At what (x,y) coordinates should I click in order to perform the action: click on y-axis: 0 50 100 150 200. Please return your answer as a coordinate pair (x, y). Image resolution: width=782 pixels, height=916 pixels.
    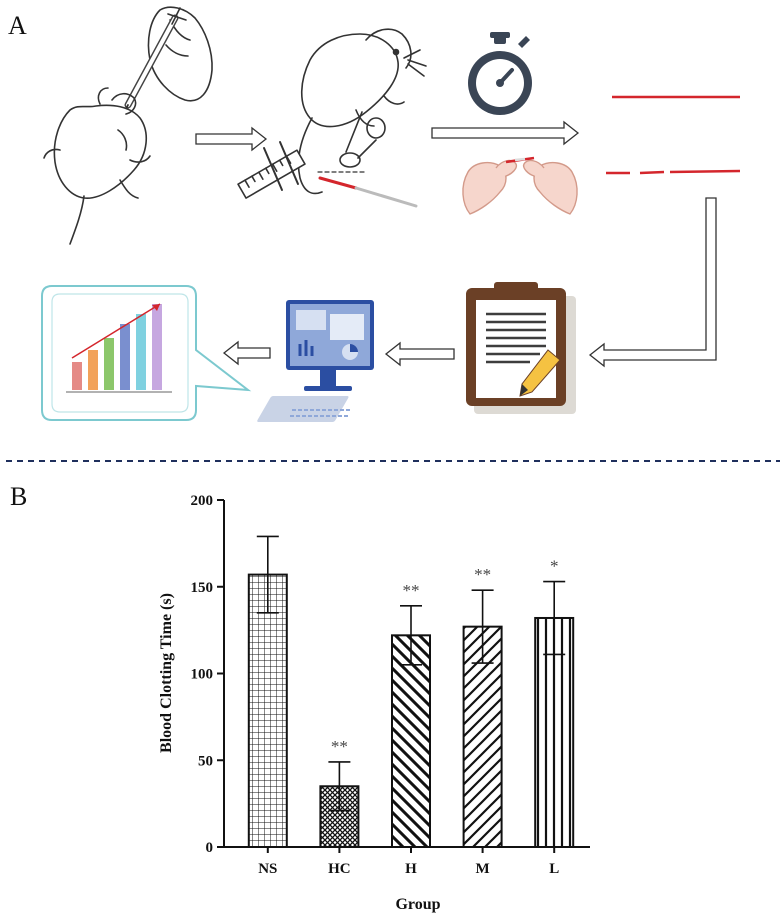
    Looking at the image, I should click on (208, 674).